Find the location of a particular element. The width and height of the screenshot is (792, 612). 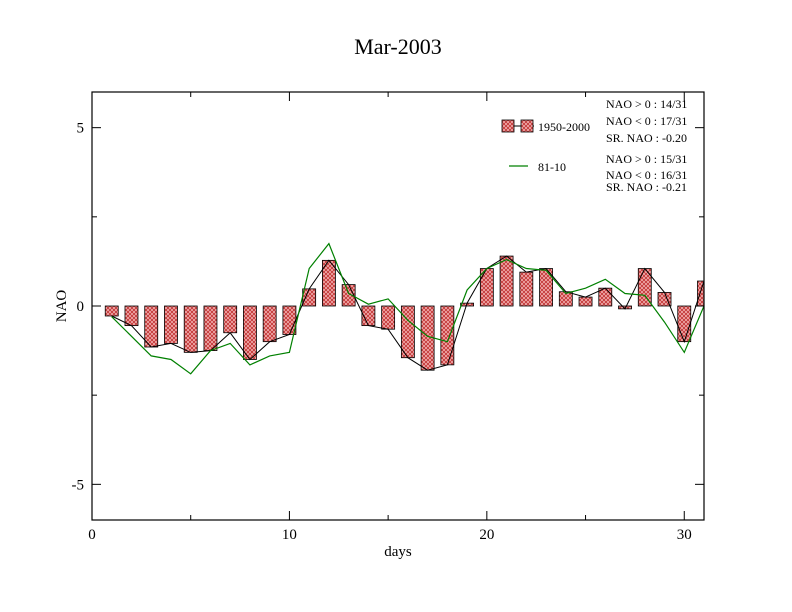

legend-label-81-10: 81-10 is located at coordinates (552, 167).